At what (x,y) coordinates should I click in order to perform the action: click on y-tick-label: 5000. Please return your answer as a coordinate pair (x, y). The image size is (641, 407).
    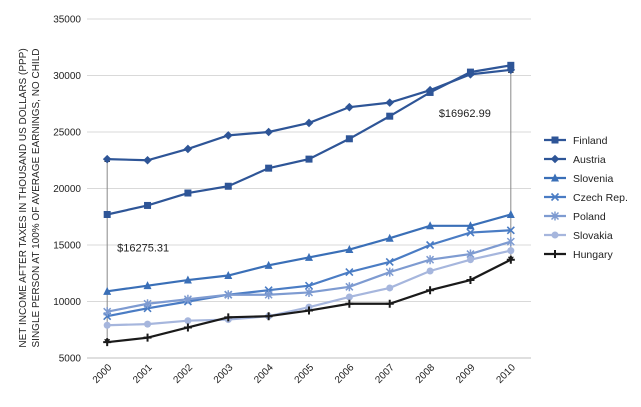
    Looking at the image, I should click on (70, 359).